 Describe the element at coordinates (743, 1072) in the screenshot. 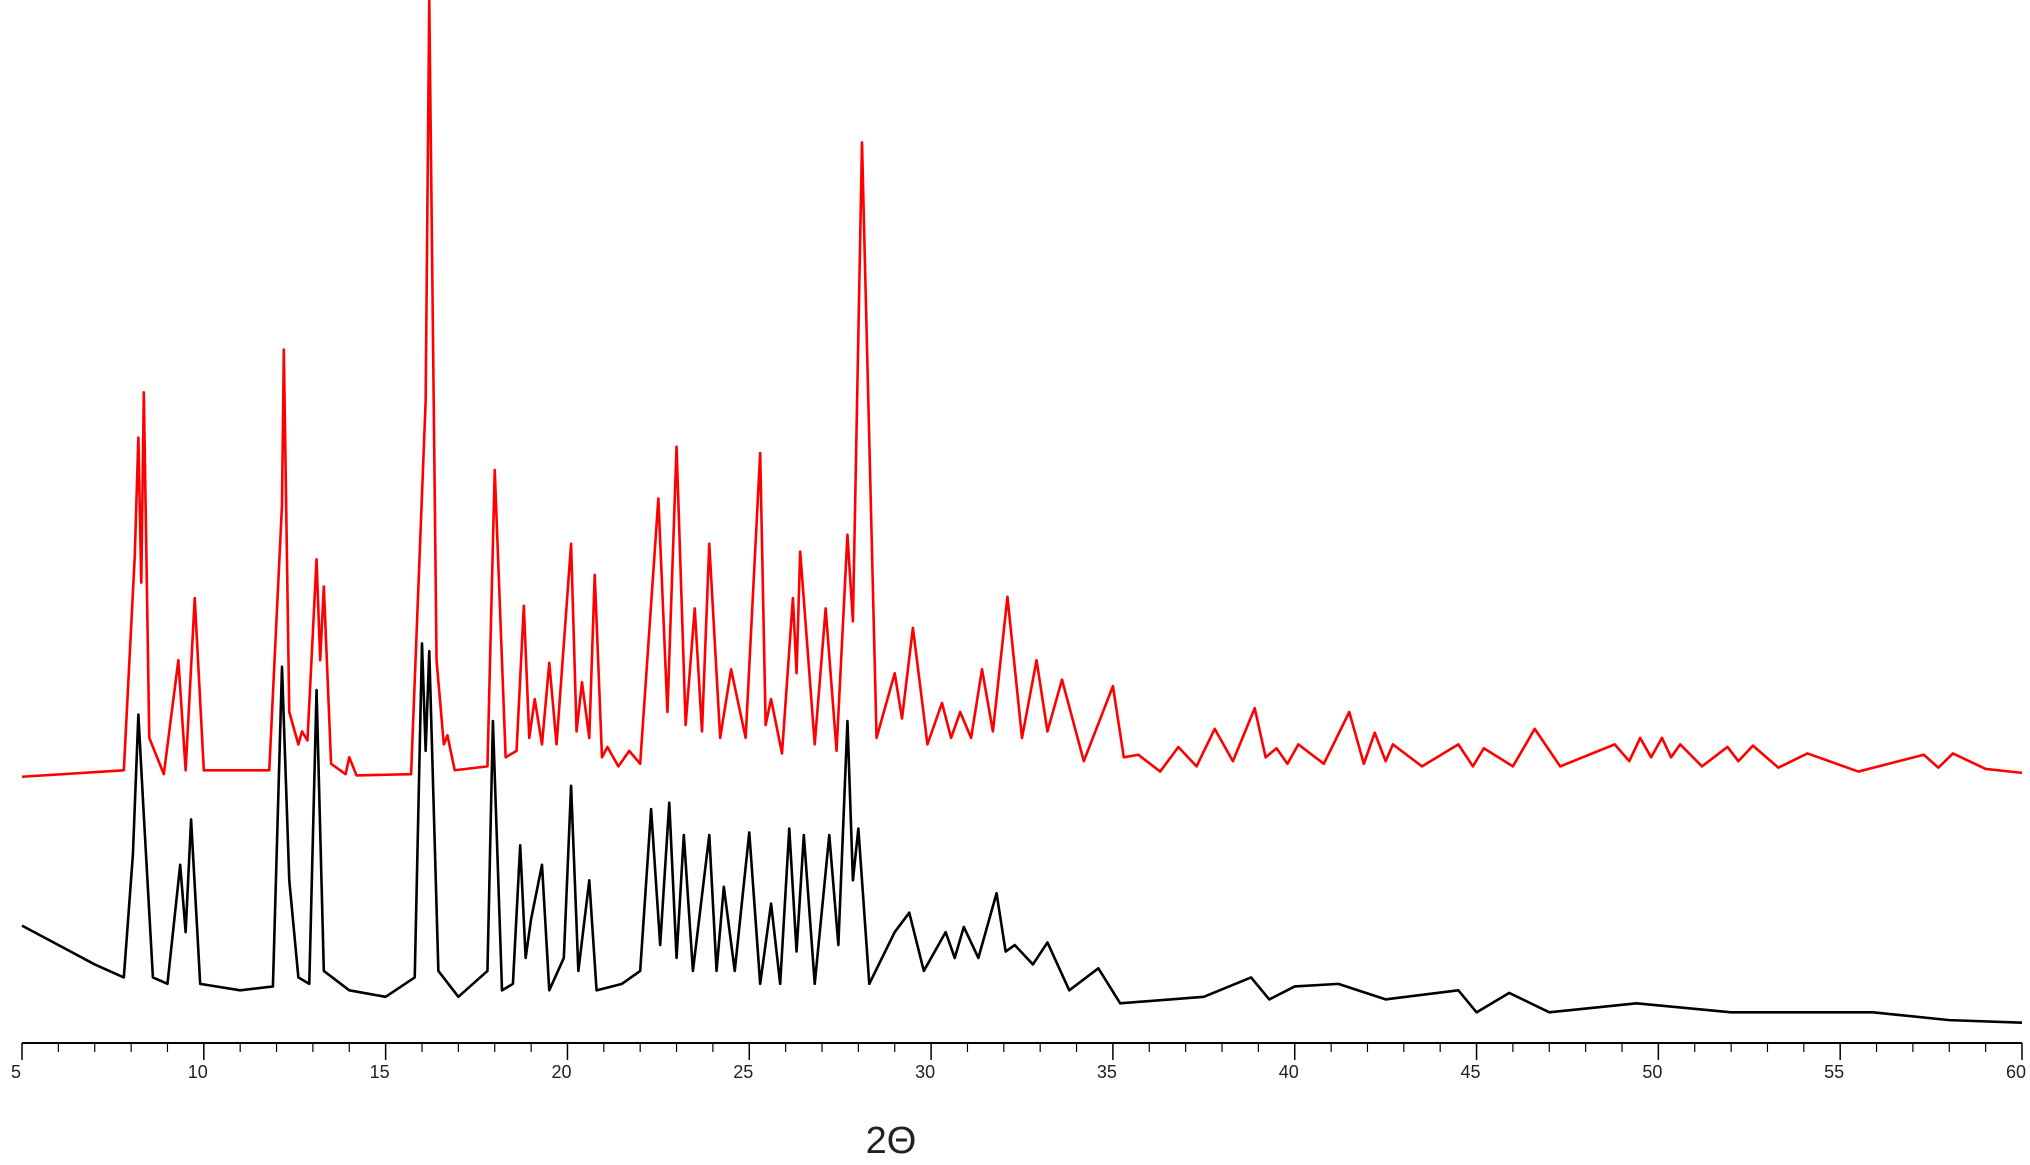

I see `x-tick-label: 25` at that location.